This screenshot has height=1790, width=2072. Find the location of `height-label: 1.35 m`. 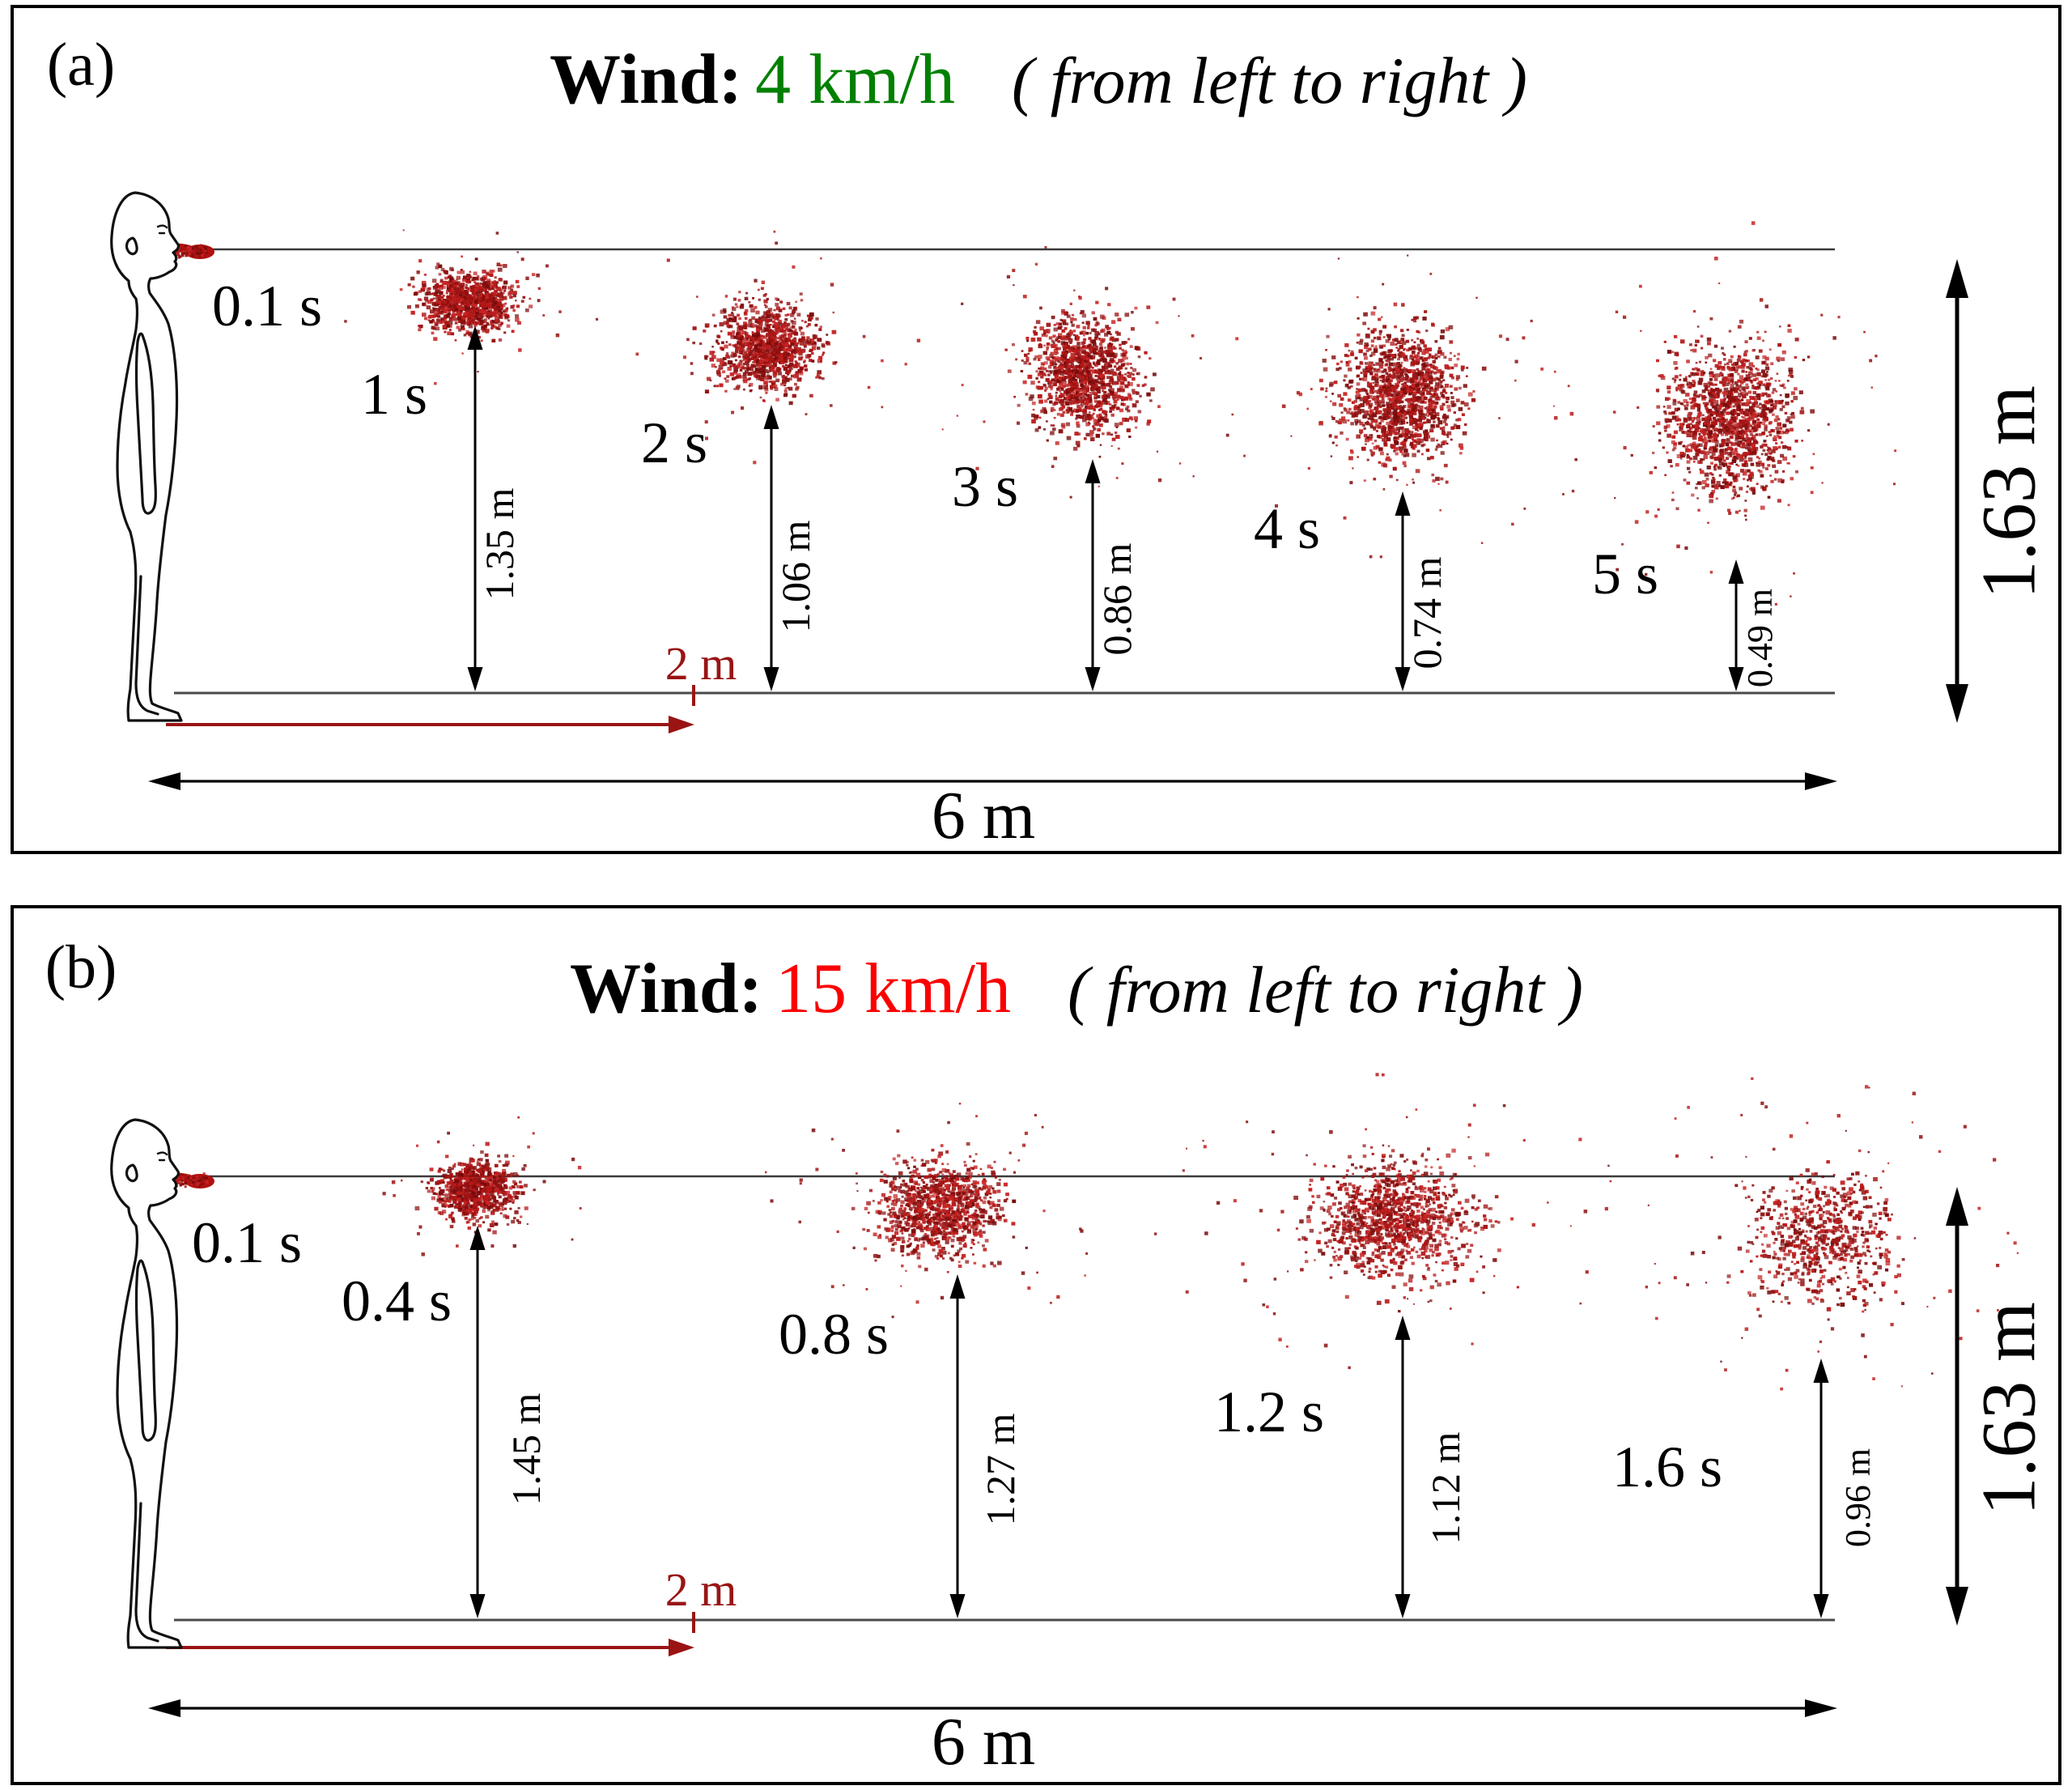

height-label: 1.35 m is located at coordinates (499, 544).